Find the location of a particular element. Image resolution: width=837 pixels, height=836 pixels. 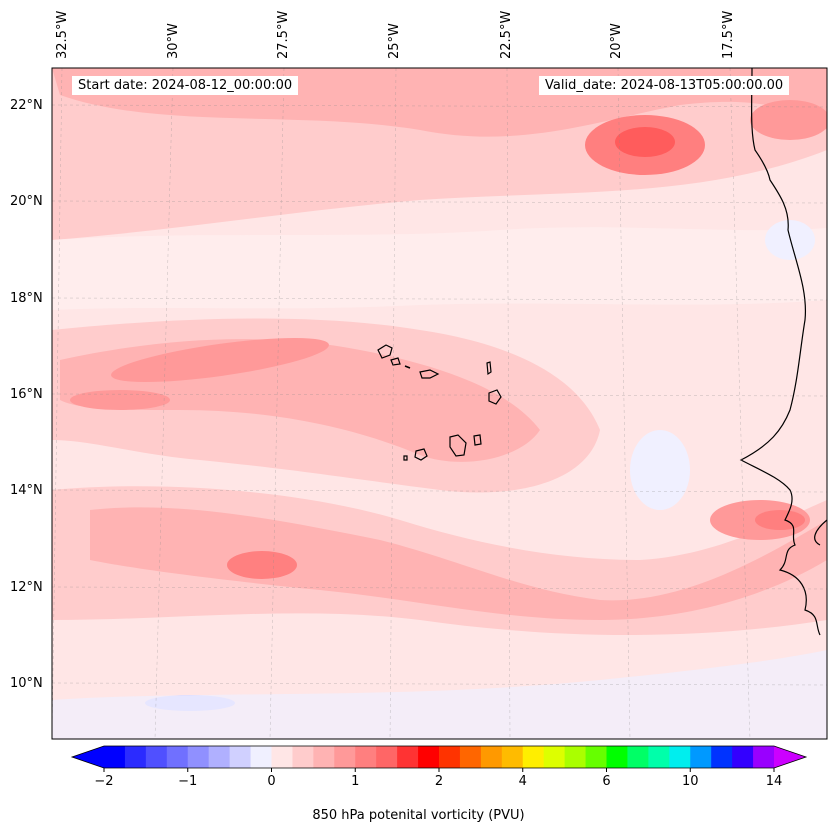

pv-contour-south-max is located at coordinates (262, 565).